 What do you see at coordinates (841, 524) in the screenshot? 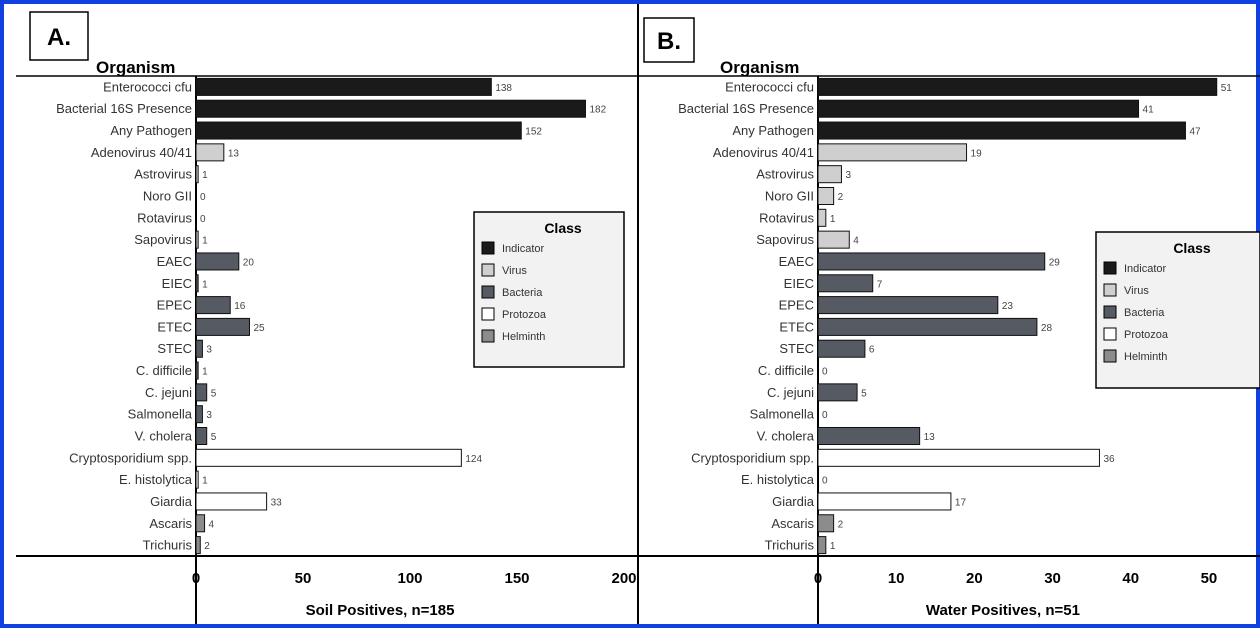
I see `value-label-ascaris: 2` at bounding box center [841, 524].